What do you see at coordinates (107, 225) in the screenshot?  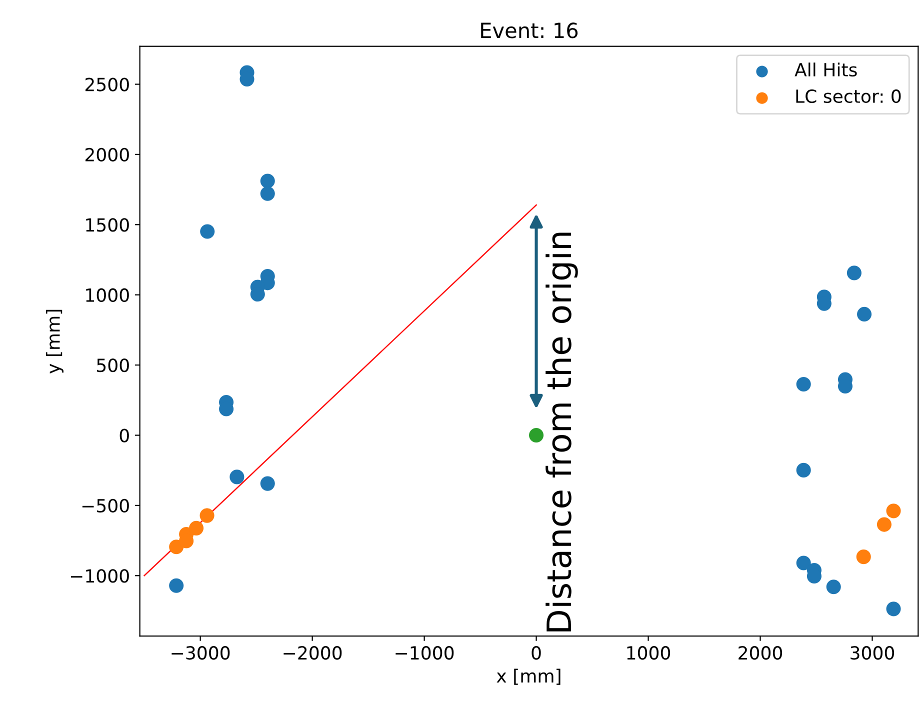 I see `y-tick-label: 1500` at bounding box center [107, 225].